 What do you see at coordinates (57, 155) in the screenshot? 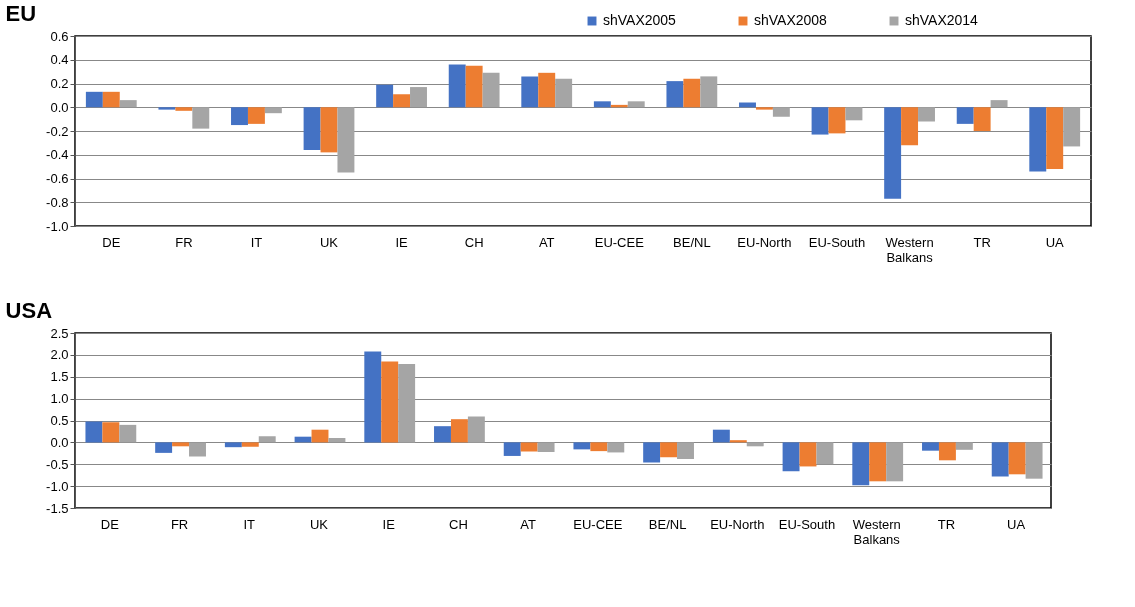
I see `y-tick-label: -0.4` at bounding box center [57, 155].